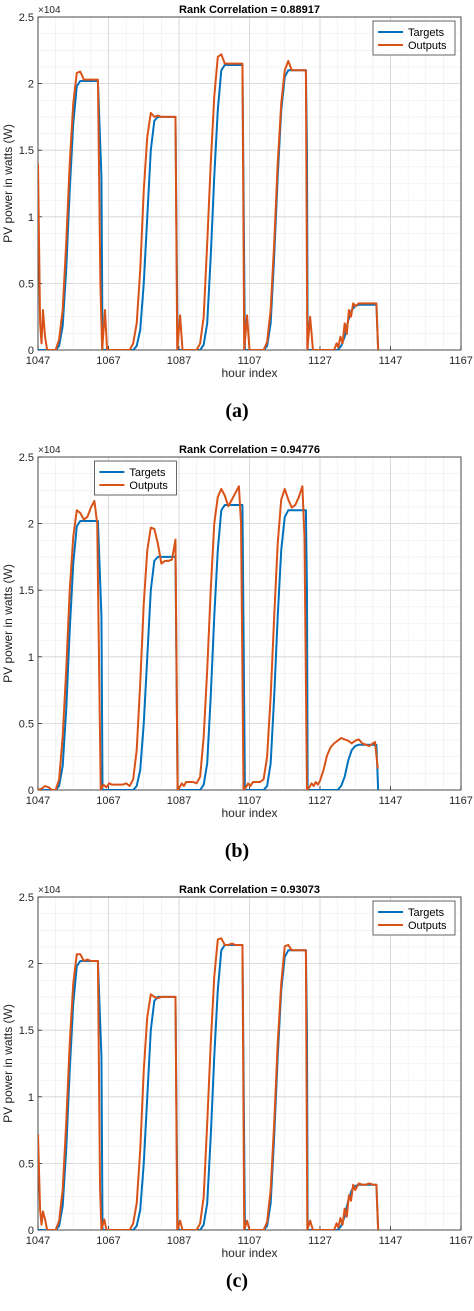 The height and width of the screenshot is (1311, 474). What do you see at coordinates (249, 10) in the screenshot?
I see `chart-title: Rank Correlation = 0.88917` at bounding box center [249, 10].